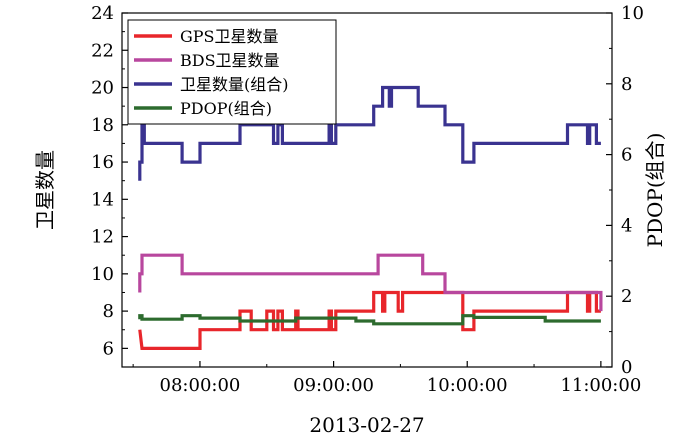  What do you see at coordinates (366, 425) in the screenshot?
I see `x-axis-title: 2013-02-27` at bounding box center [366, 425].